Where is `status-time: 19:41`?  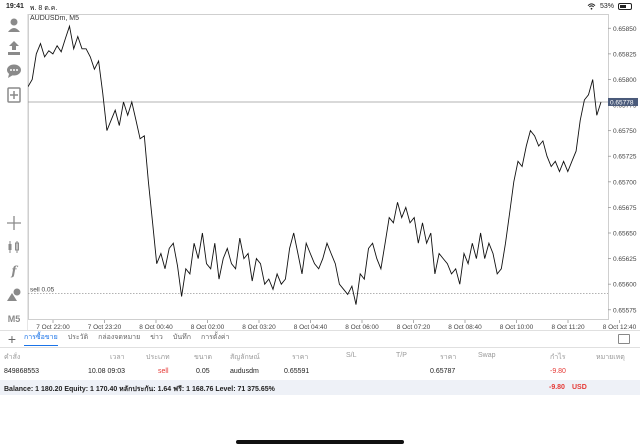
status-time: 19:41 is located at coordinates (15, 6).